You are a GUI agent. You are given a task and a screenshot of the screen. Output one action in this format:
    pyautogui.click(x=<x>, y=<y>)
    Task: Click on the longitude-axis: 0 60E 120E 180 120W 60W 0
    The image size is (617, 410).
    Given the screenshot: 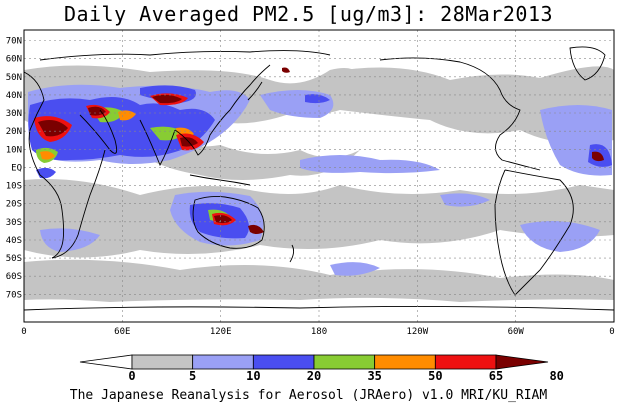 What is the action you would take?
    pyautogui.click(x=317, y=332)
    